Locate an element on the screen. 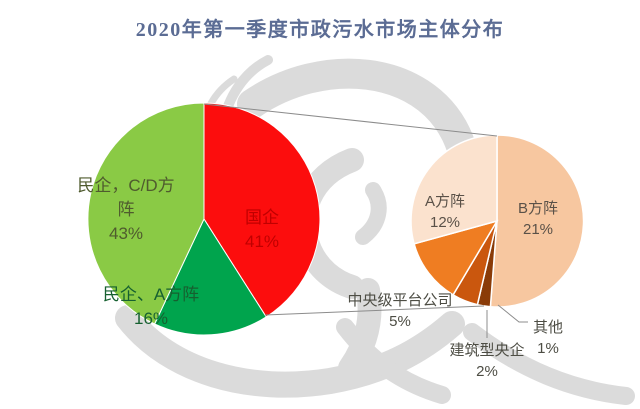 The height and width of the screenshot is (409, 640). chart-title: 2020年第一季度市政污水市场主体分布 is located at coordinates (320, 30).